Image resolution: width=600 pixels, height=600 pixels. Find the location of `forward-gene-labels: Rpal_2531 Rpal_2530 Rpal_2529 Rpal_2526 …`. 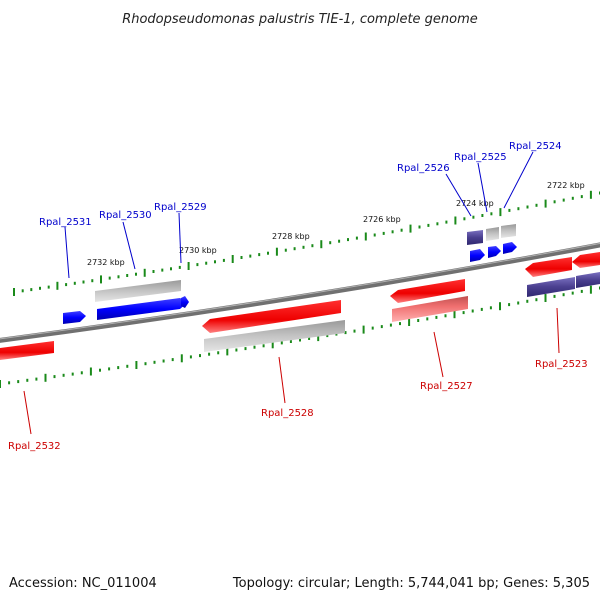

forward-gene-labels: Rpal_2531 Rpal_2530 Rpal_2529 Rpal_2526 … is located at coordinates (300, 184).